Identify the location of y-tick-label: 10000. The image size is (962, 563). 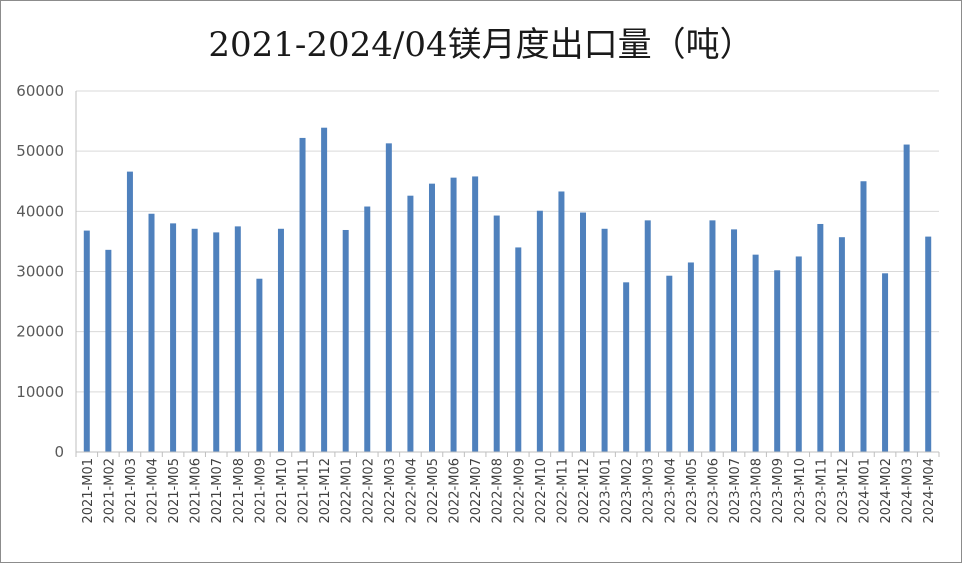
(40, 392).